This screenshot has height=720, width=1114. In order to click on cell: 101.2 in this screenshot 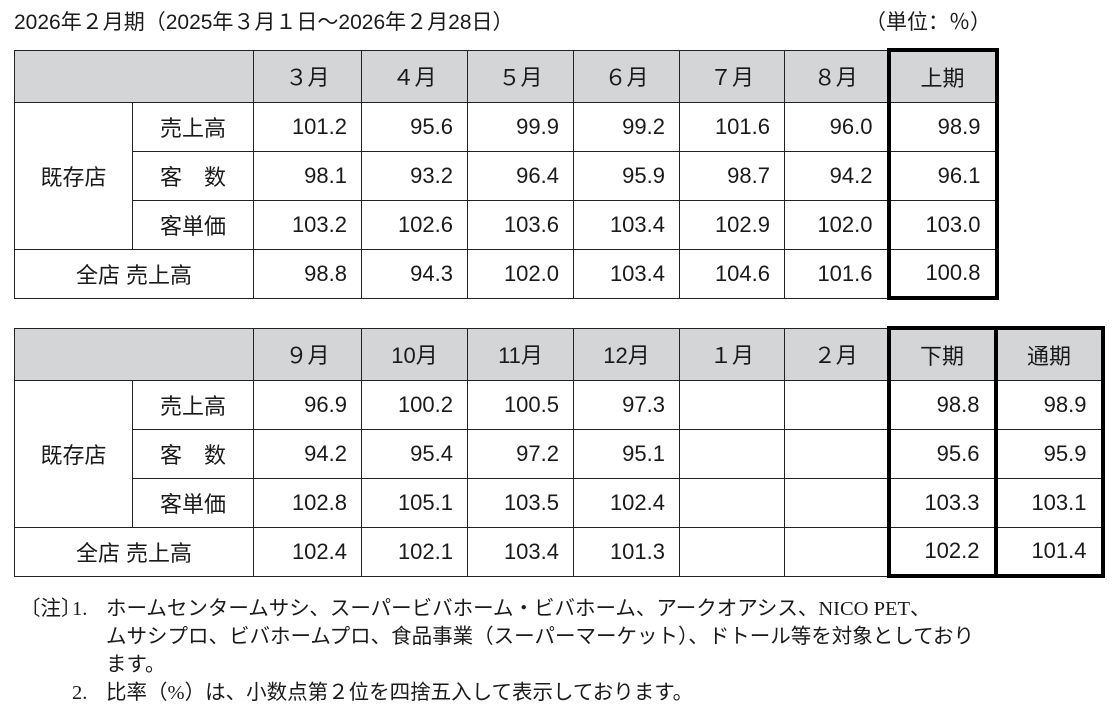, I will do `click(307, 126)`.